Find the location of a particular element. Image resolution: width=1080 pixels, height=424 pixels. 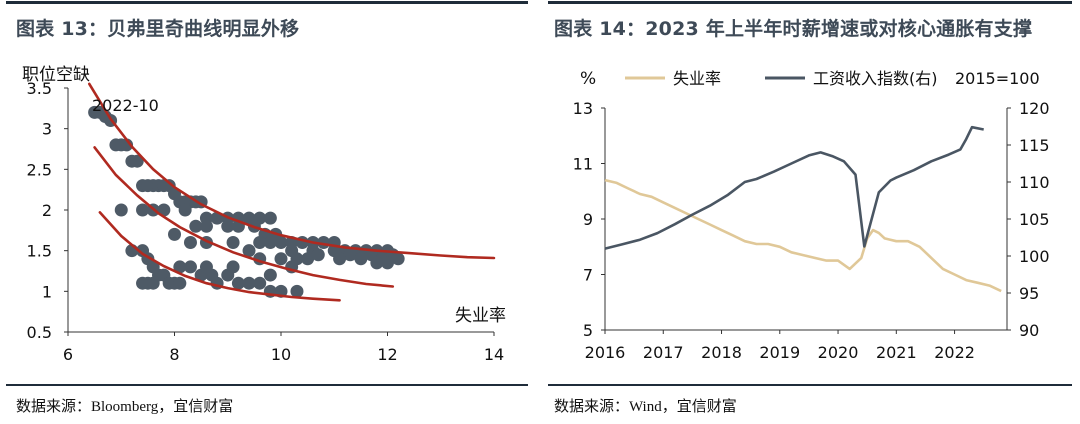

right-y-tick-label: 95 is located at coordinates (1029, 293).